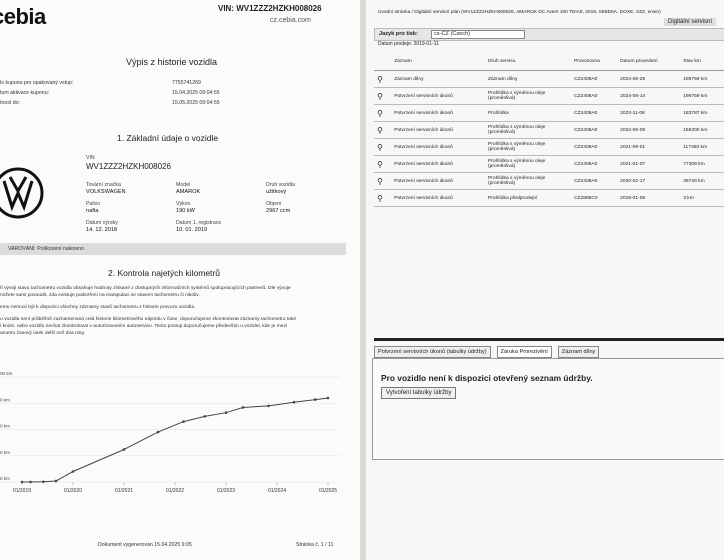 The image size is (724, 560). What do you see at coordinates (702, 198) in the screenshot?
I see `table-cell: 3 km` at bounding box center [702, 198].